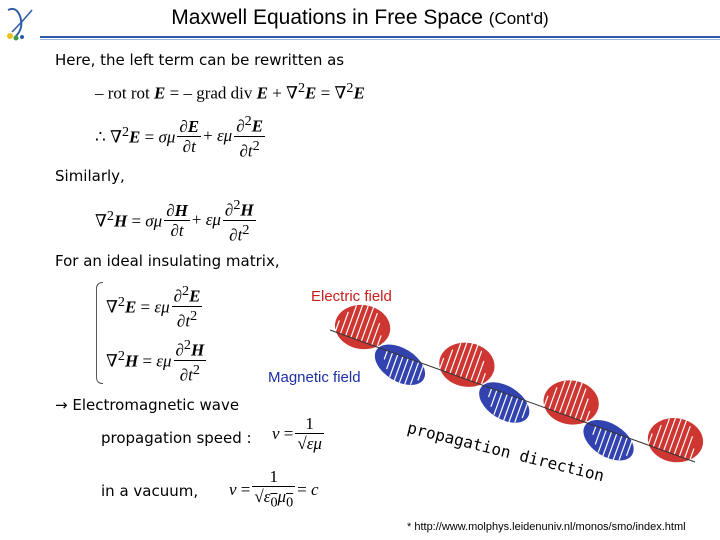  Describe the element at coordinates (175, 221) in the screenshot. I see `equation-wave-h: ∇2H = σμ ∂H ∂t + εμ ∂2H ∂t2` at that location.